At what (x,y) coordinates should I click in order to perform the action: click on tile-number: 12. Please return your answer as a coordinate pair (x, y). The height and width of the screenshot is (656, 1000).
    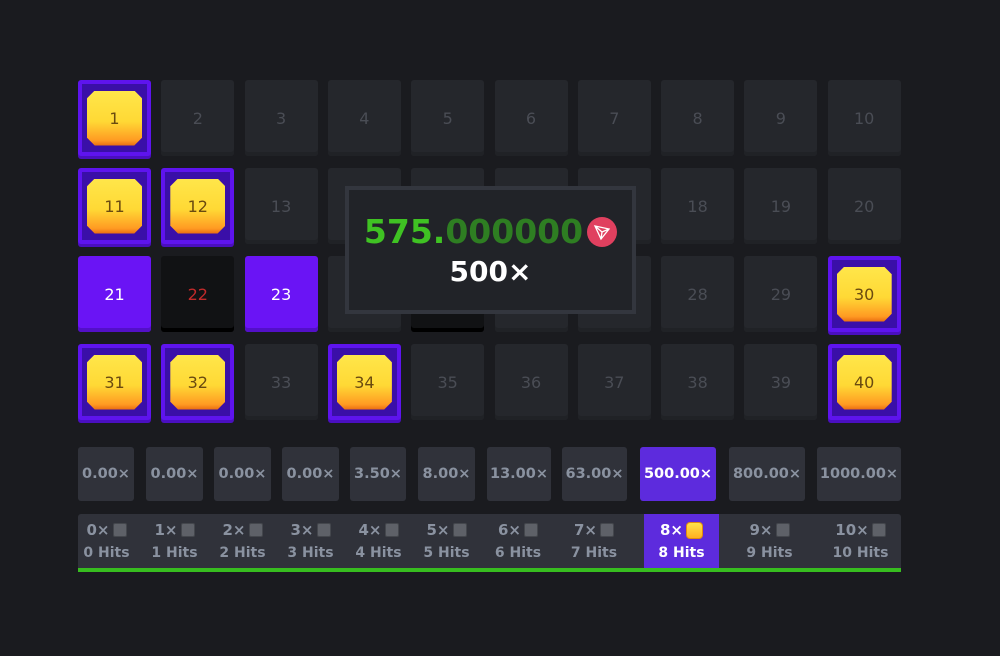
    Looking at the image, I should click on (197, 206).